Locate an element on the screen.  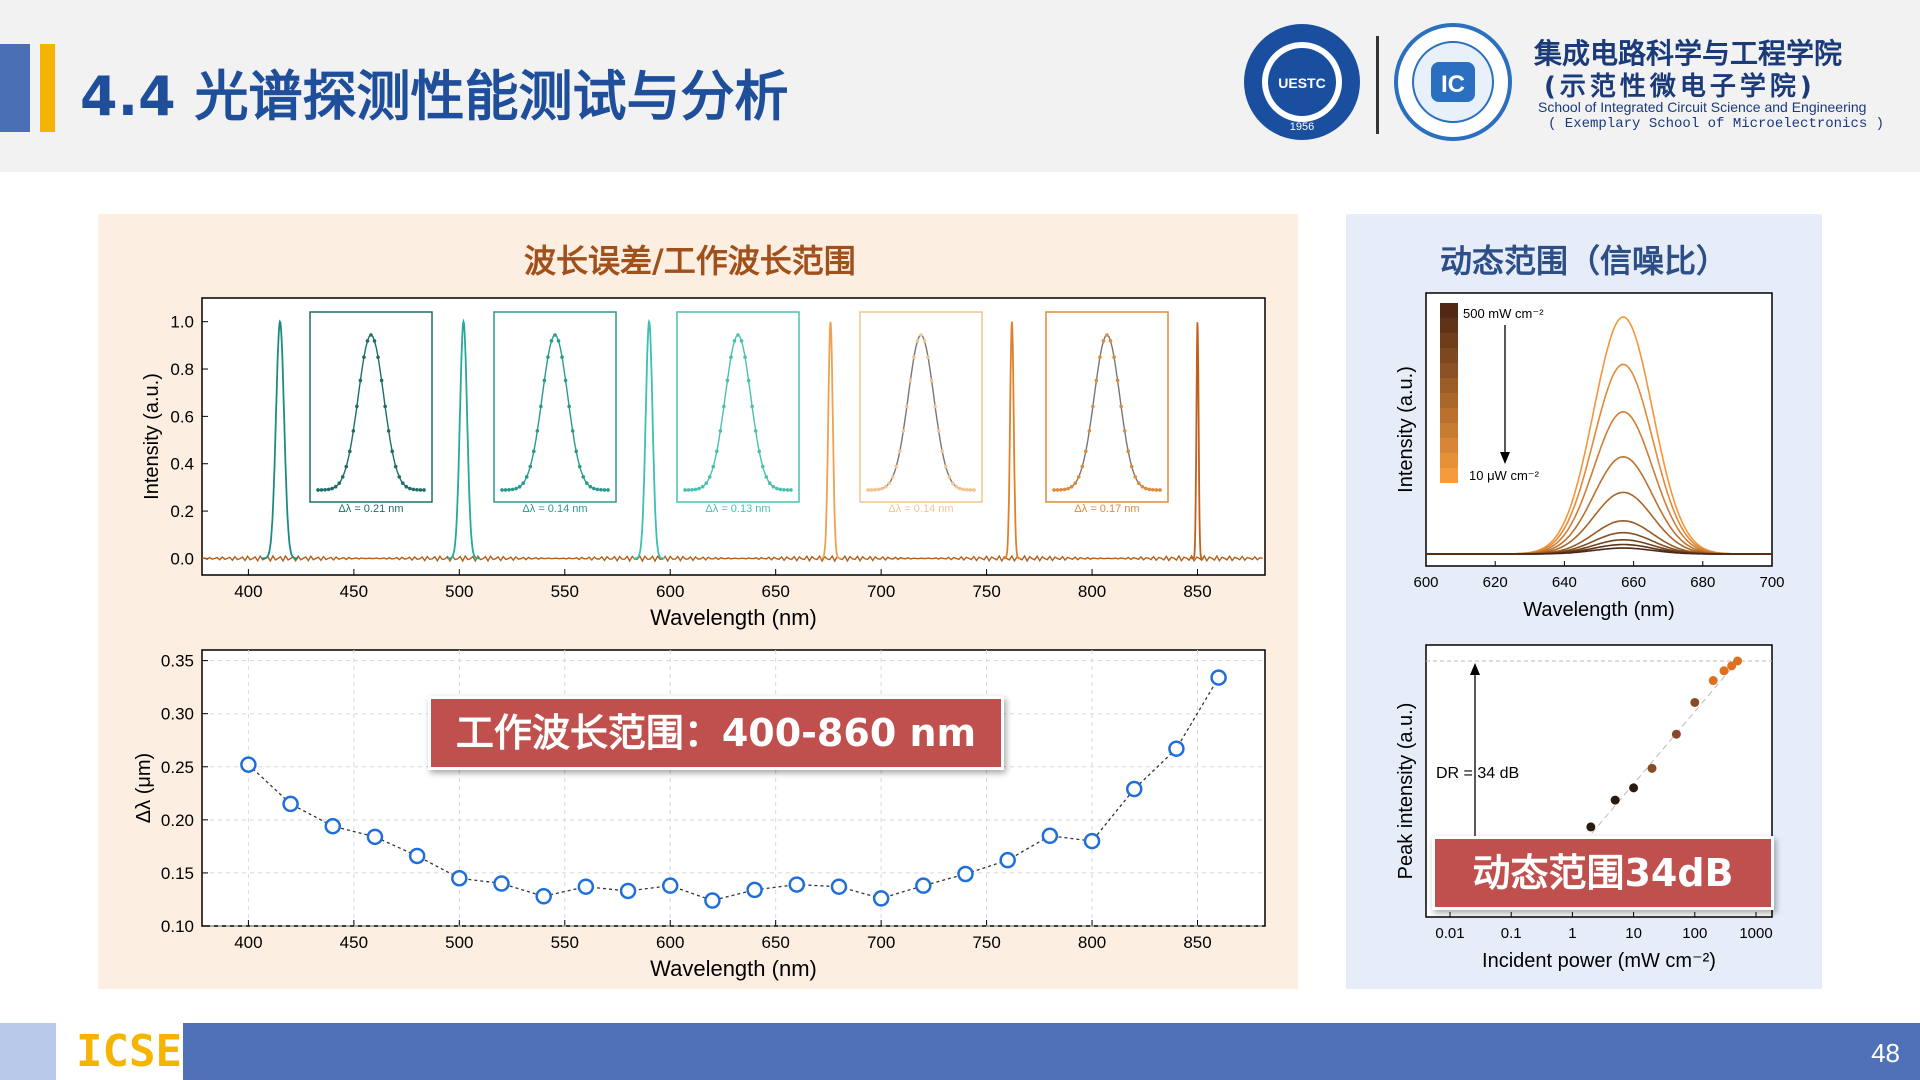
power-spectra-x-tick-label: 600 is located at coordinates (1425, 582).